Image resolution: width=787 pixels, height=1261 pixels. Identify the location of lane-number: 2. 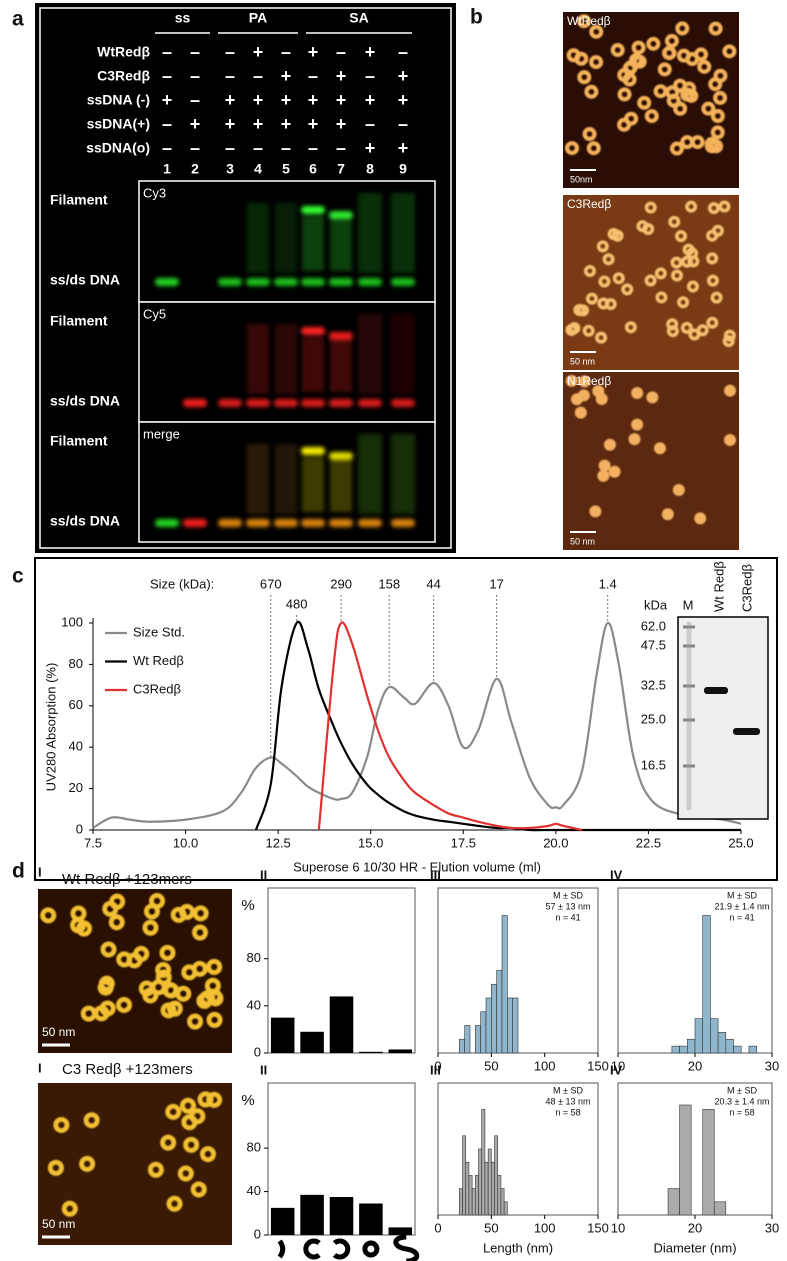
(195, 169).